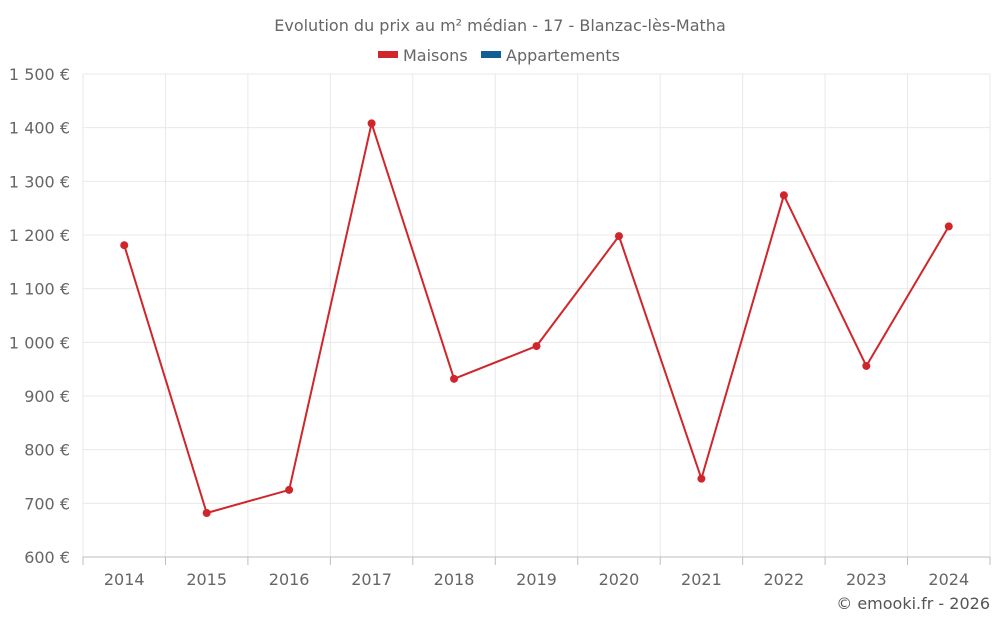 The height and width of the screenshot is (625, 1000). I want to click on y-tick-label: 700 €, so click(47, 503).